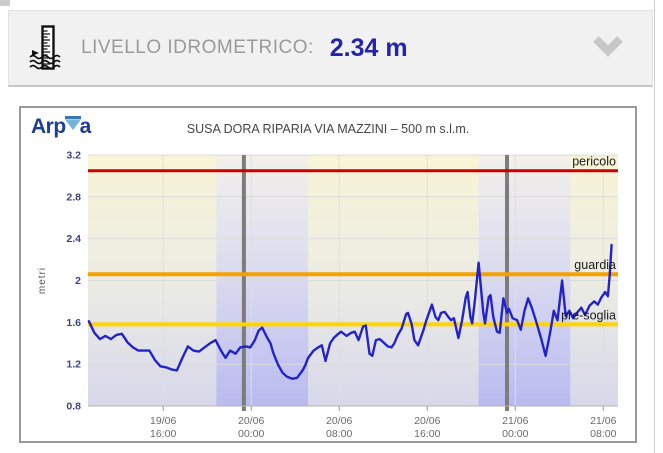 Image resolution: width=663 pixels, height=453 pixels. I want to click on svg-text: 1.6, so click(73, 323).